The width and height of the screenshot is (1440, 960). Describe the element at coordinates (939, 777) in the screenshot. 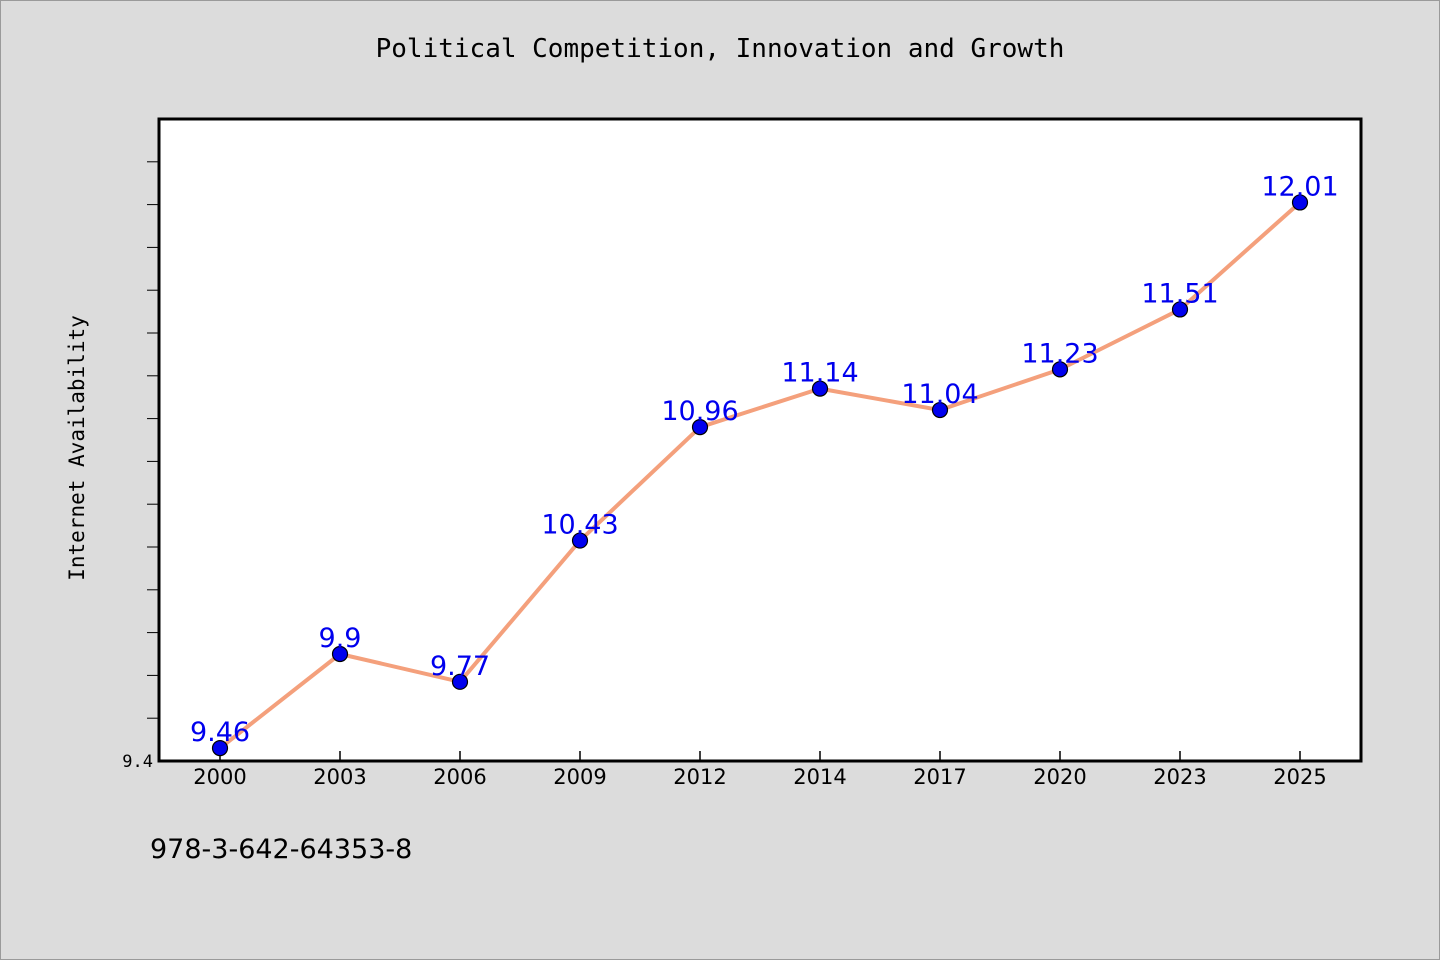

I see `x-tick-label: 2017` at that location.